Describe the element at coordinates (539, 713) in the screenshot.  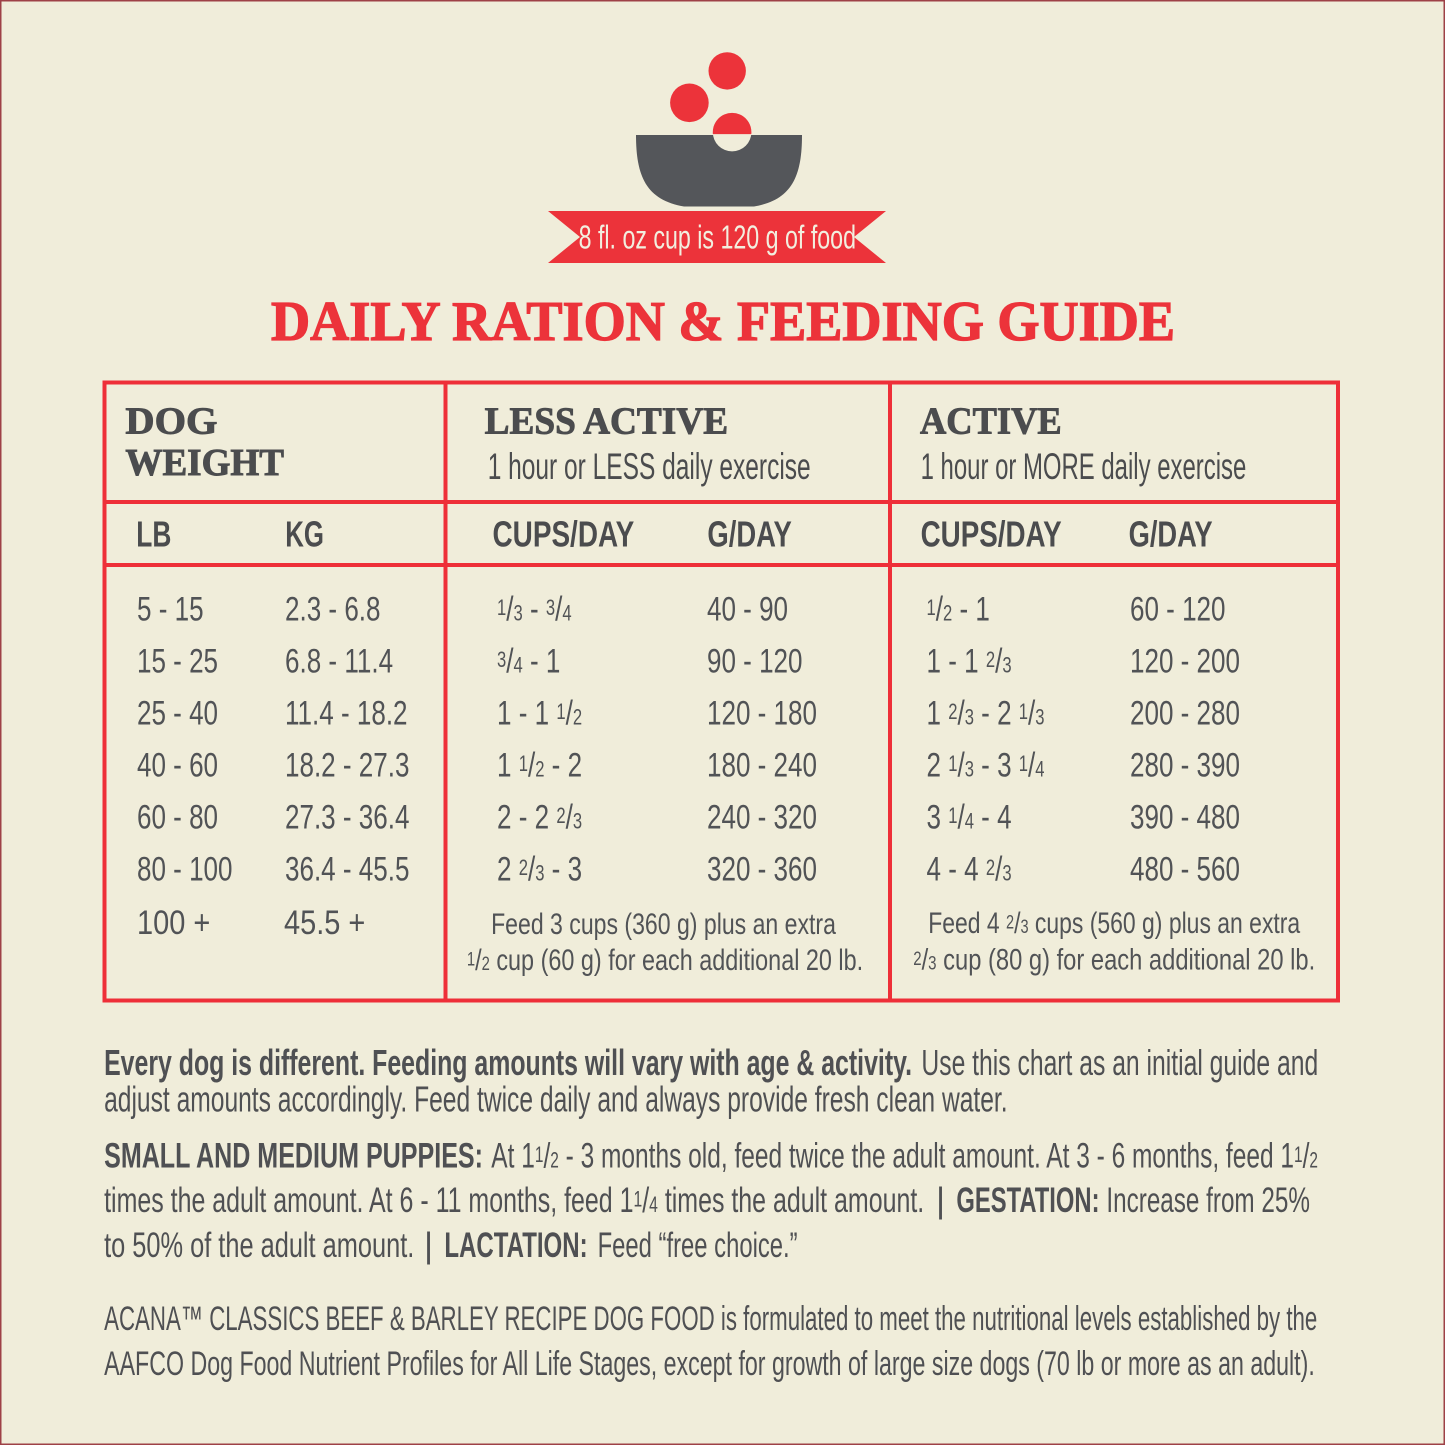
I see `svg-text: 1 - 1 1/2` at that location.